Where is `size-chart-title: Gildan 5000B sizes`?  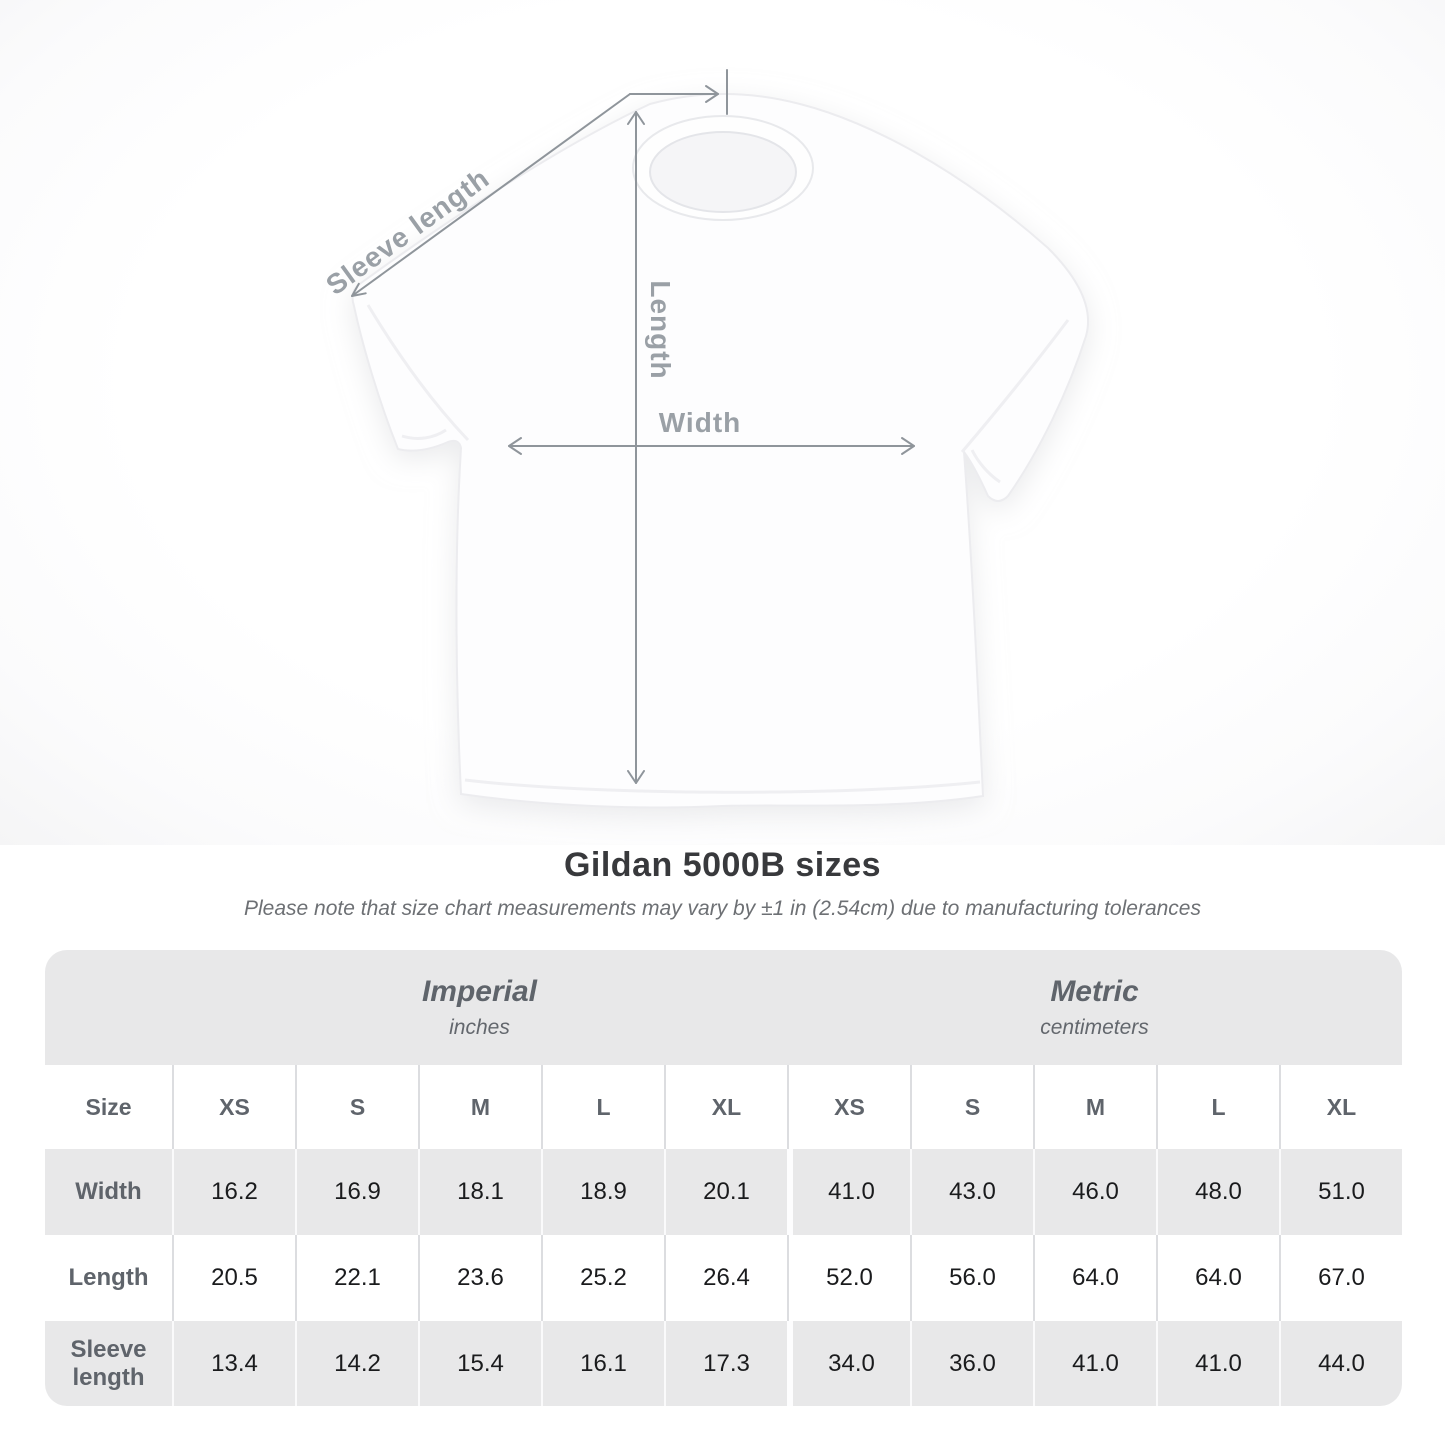 size-chart-title: Gildan 5000B sizes is located at coordinates (722, 865).